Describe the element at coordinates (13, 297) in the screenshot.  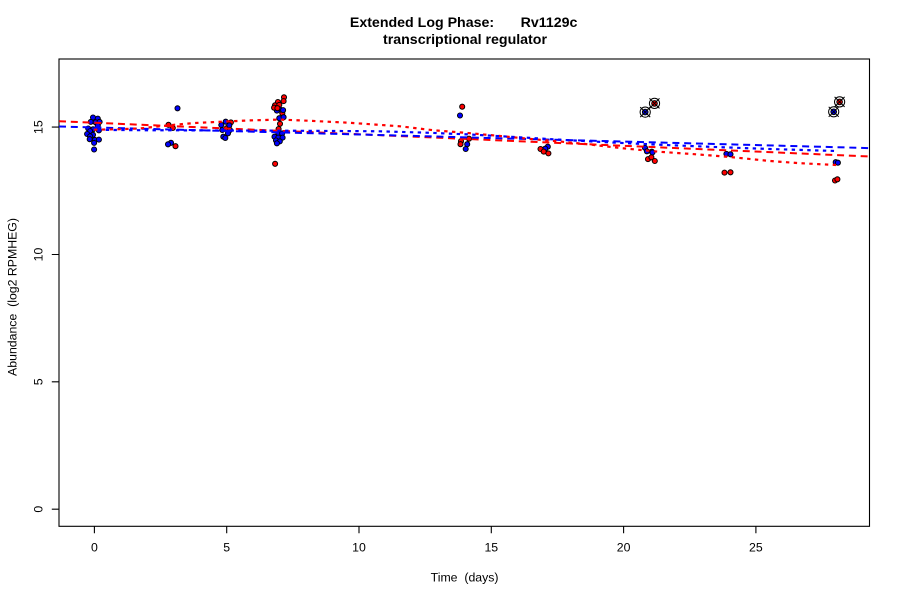
I see `svg-text: Abundance (log2 RPMHEG)` at that location.